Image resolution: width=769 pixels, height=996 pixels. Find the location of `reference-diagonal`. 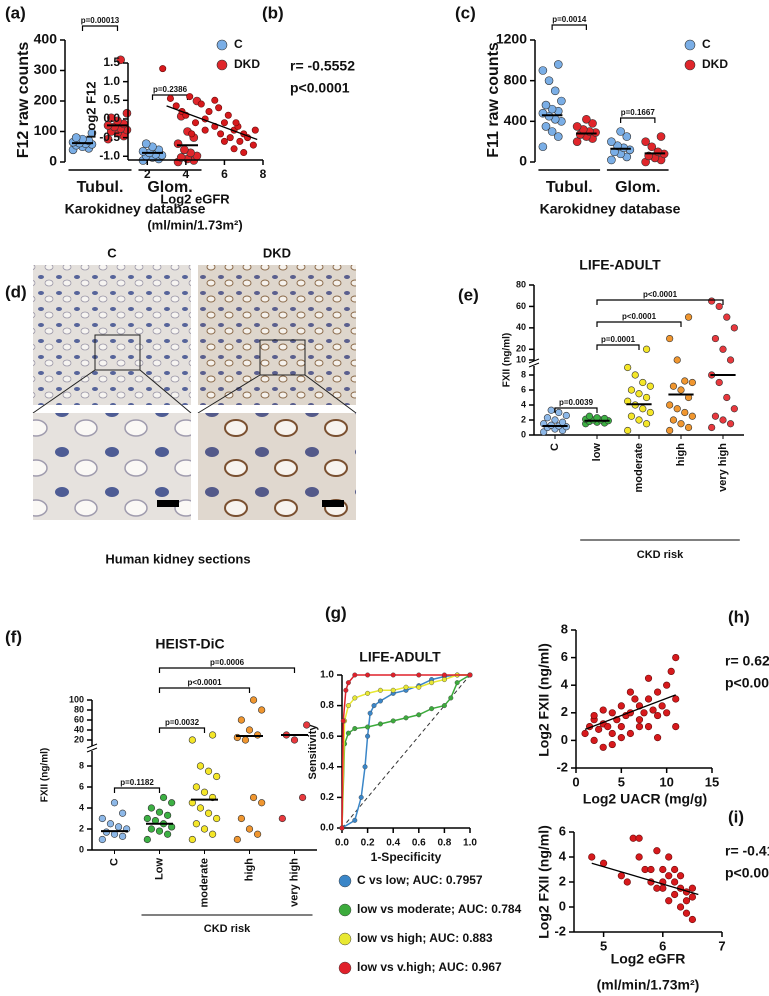

reference-diagonal is located at coordinates (406, 751).